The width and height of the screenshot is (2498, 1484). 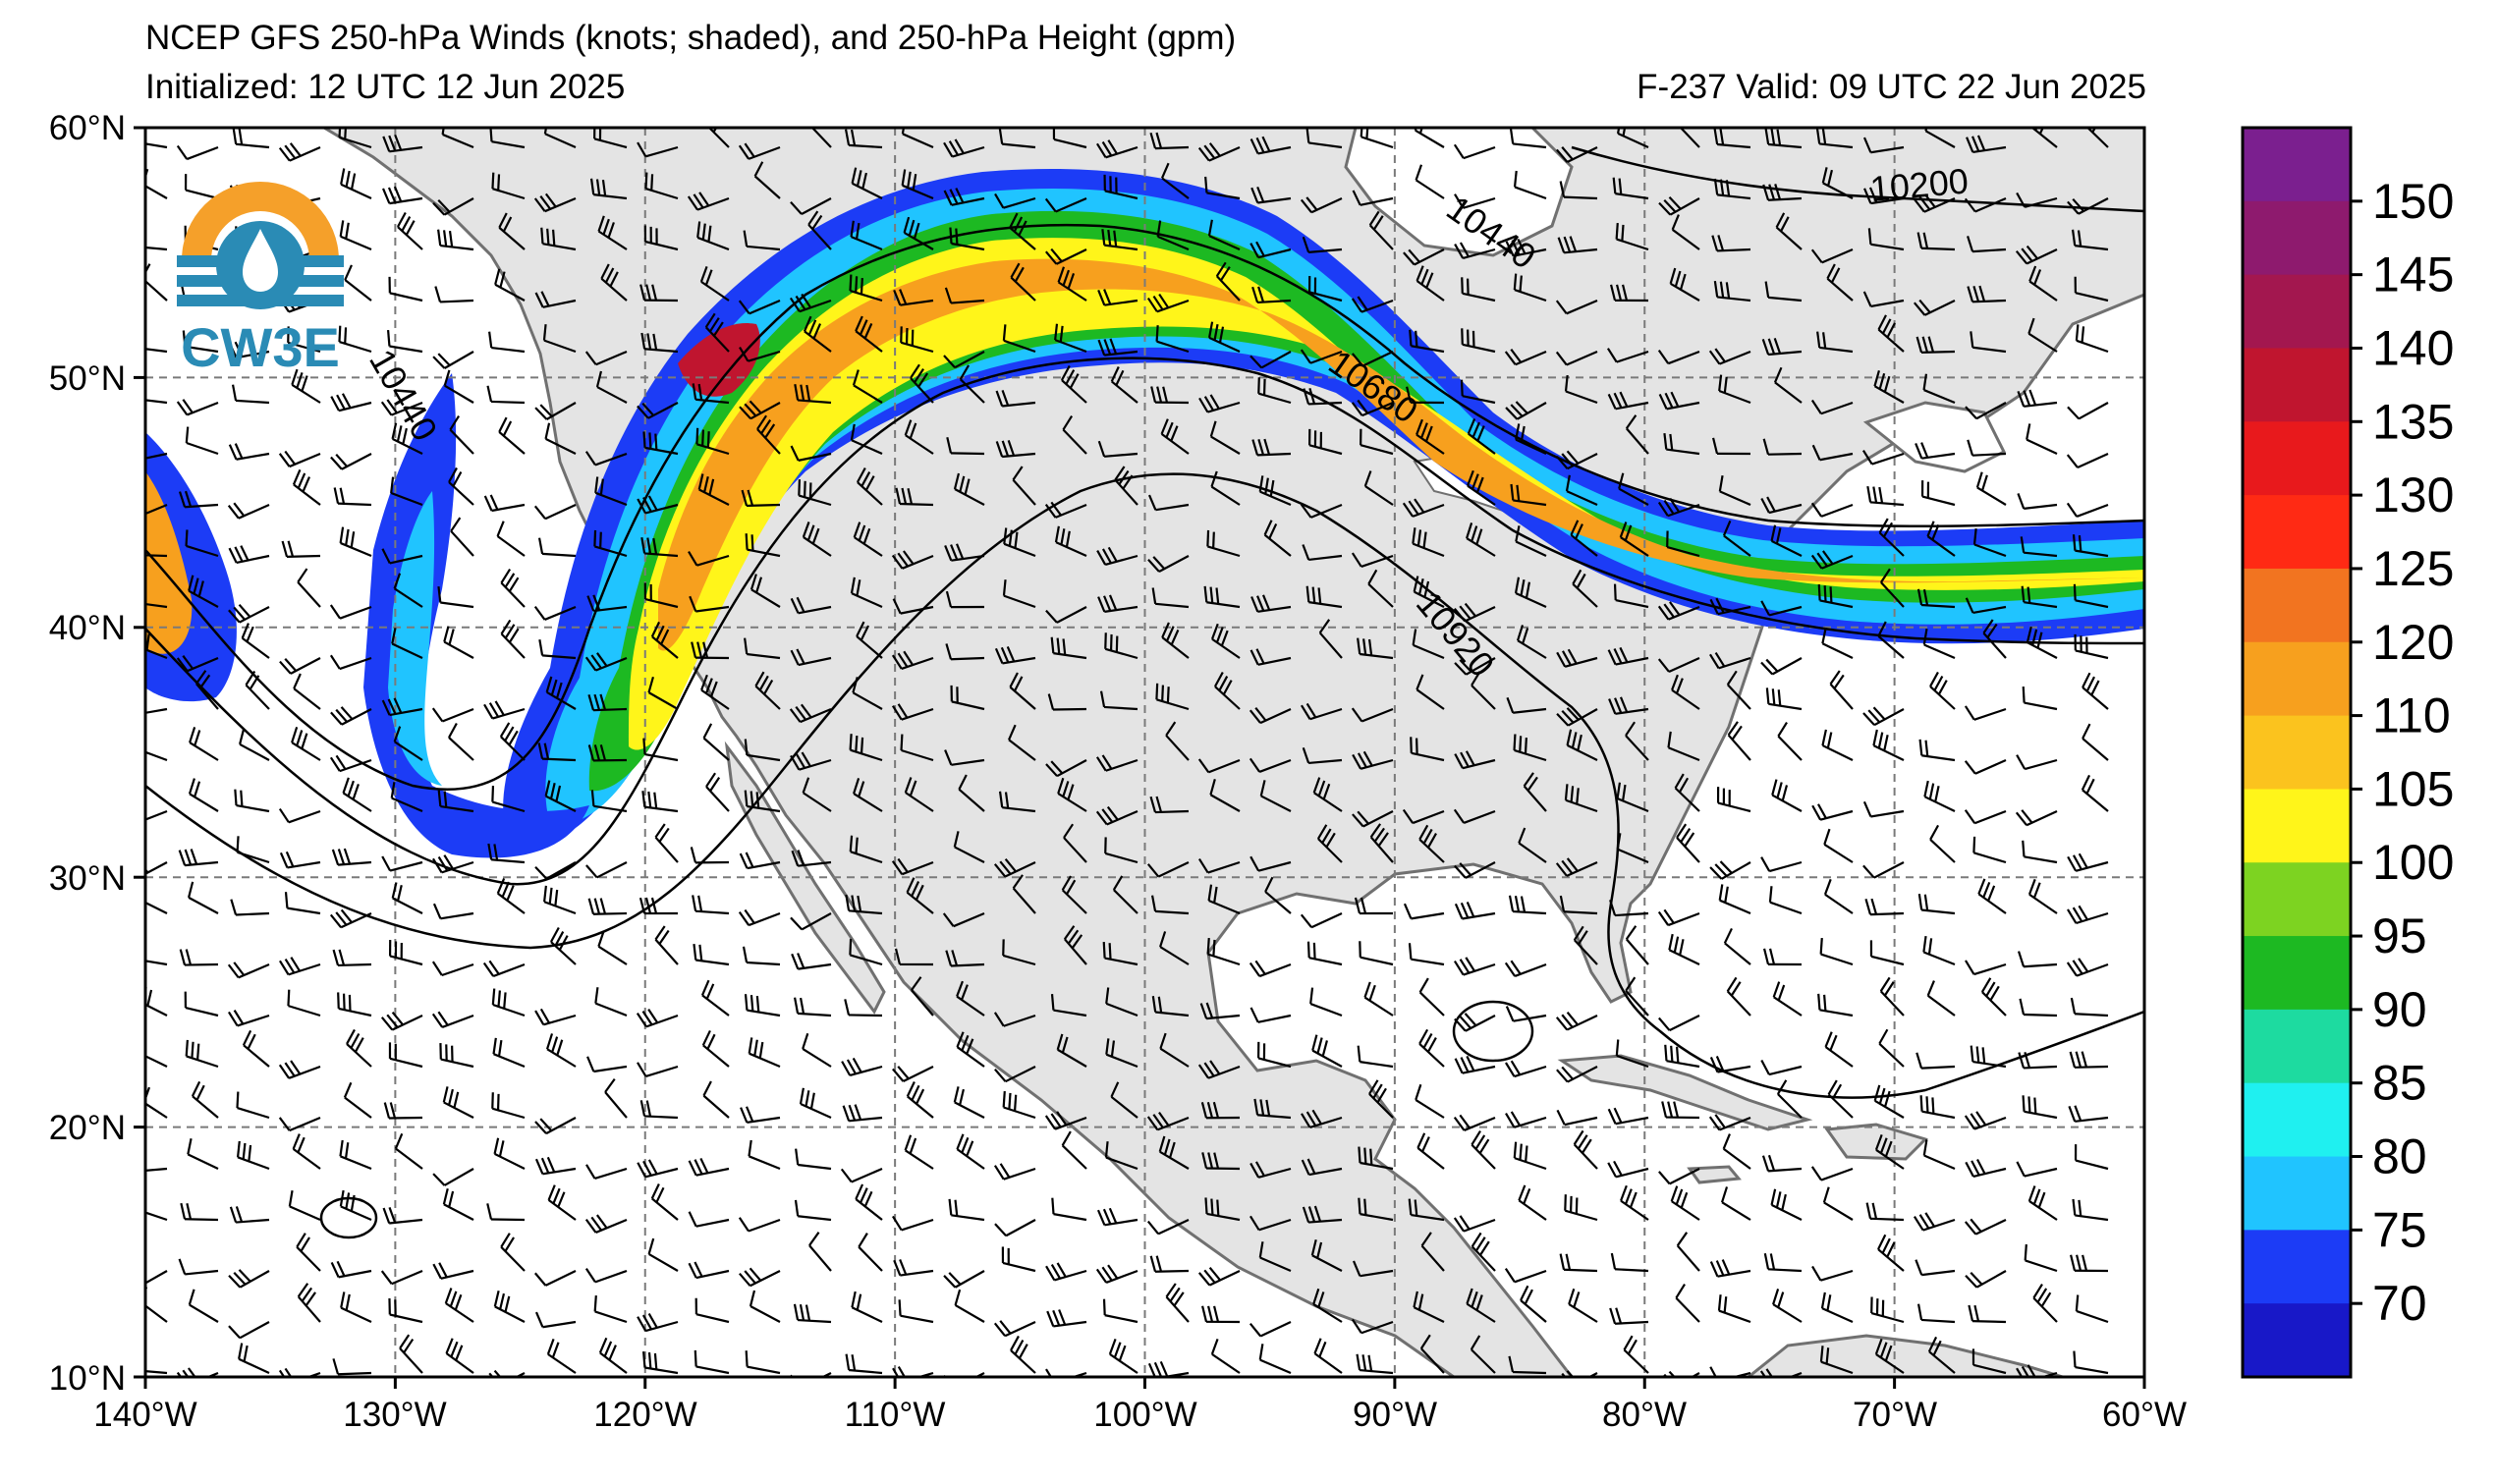 What do you see at coordinates (2413, 201) in the screenshot?
I see `colorbar-label: 150` at bounding box center [2413, 201].